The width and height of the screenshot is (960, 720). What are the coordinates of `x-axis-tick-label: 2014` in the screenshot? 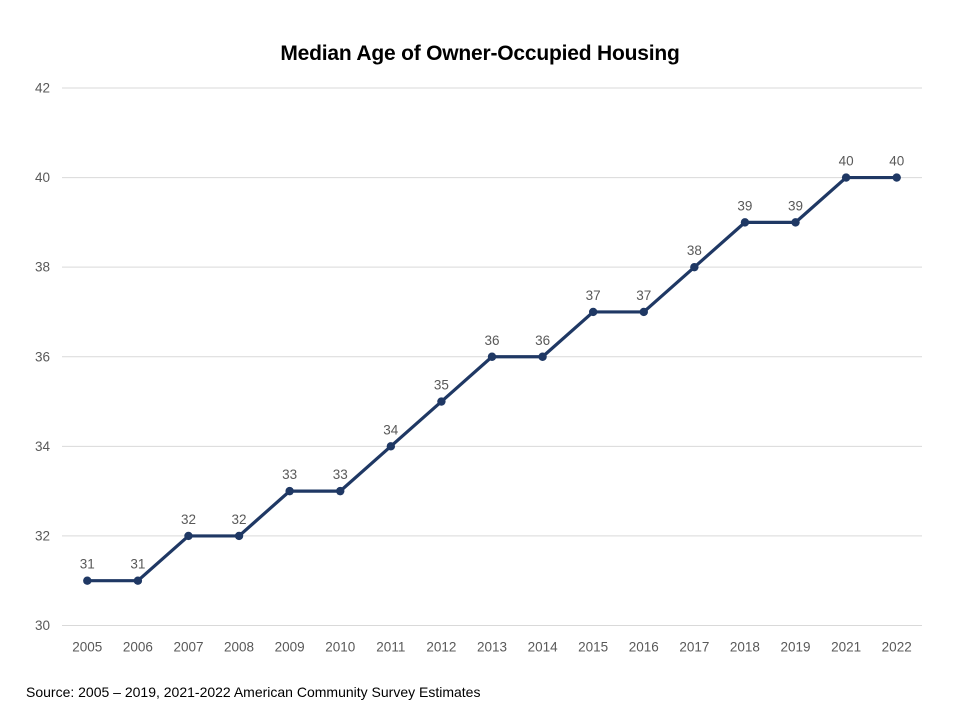 It's located at (543, 647).